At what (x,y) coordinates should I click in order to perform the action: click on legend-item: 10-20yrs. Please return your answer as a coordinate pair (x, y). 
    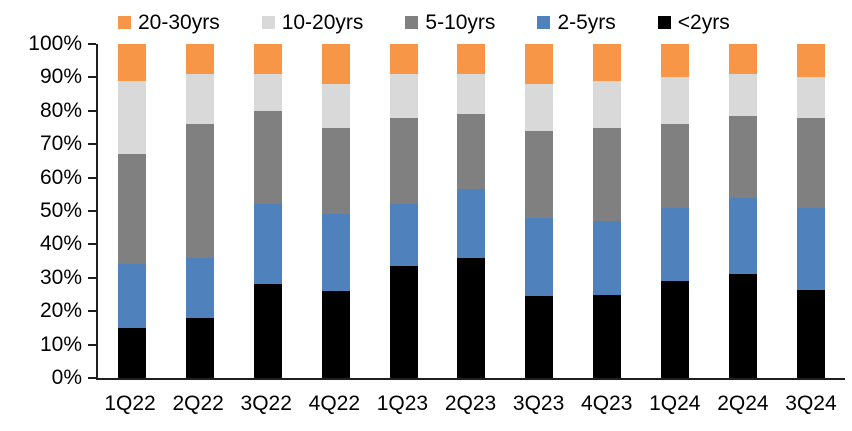
    Looking at the image, I should click on (312, 22).